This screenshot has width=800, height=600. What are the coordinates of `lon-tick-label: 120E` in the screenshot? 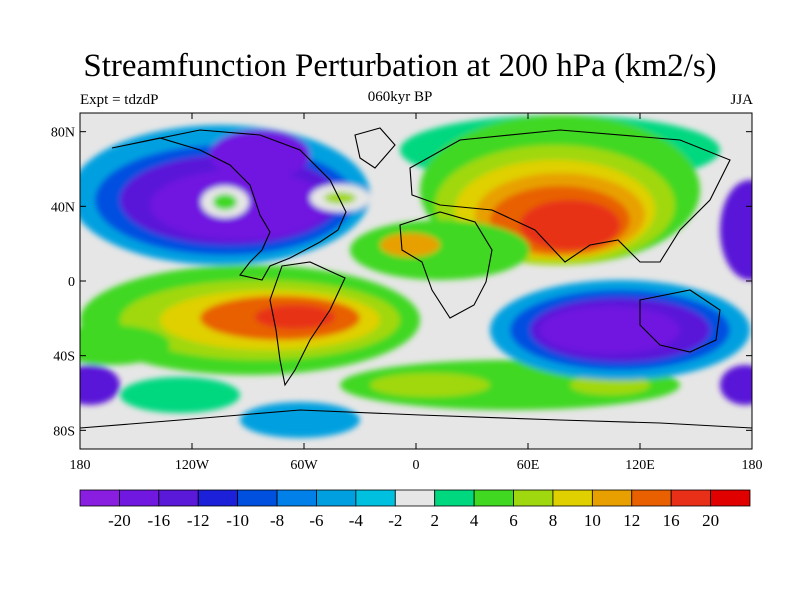 It's located at (640, 465).